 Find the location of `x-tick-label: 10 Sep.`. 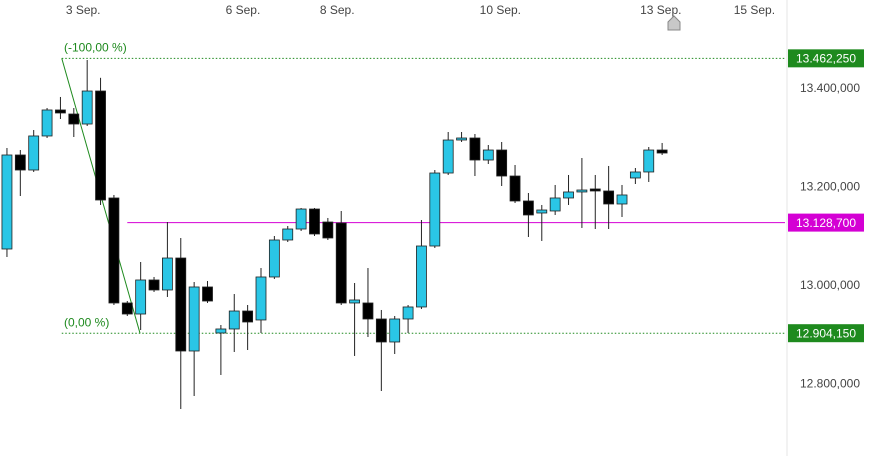

x-tick-label: 10 Sep. is located at coordinates (500, 10).